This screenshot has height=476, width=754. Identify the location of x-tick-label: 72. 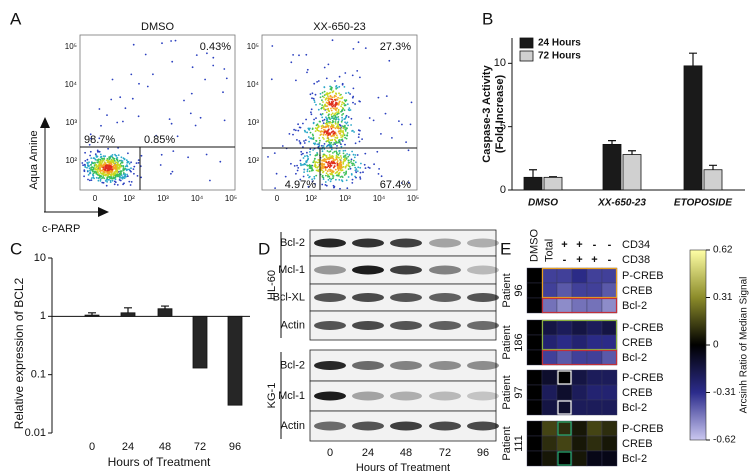
(200, 447).